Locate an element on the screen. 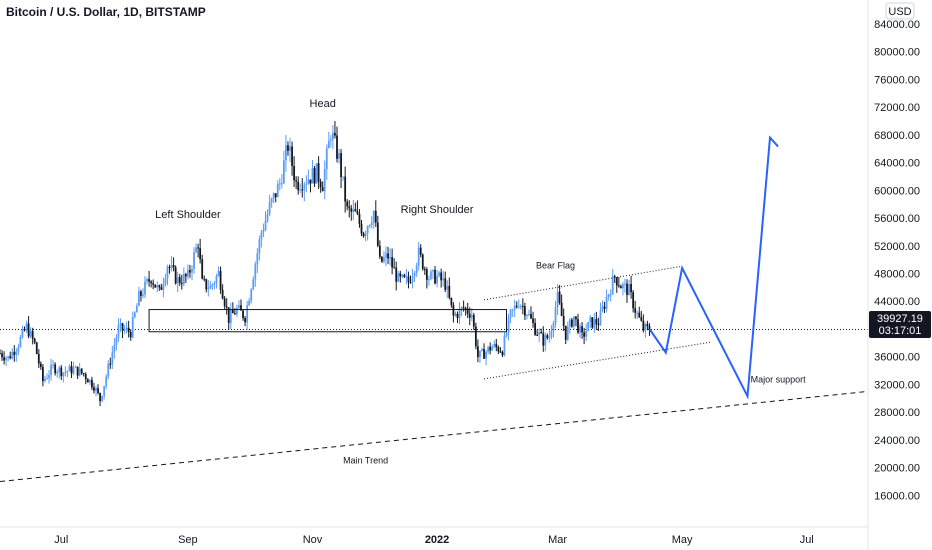  bar-countdown: 03:17:01 is located at coordinates (900, 331).